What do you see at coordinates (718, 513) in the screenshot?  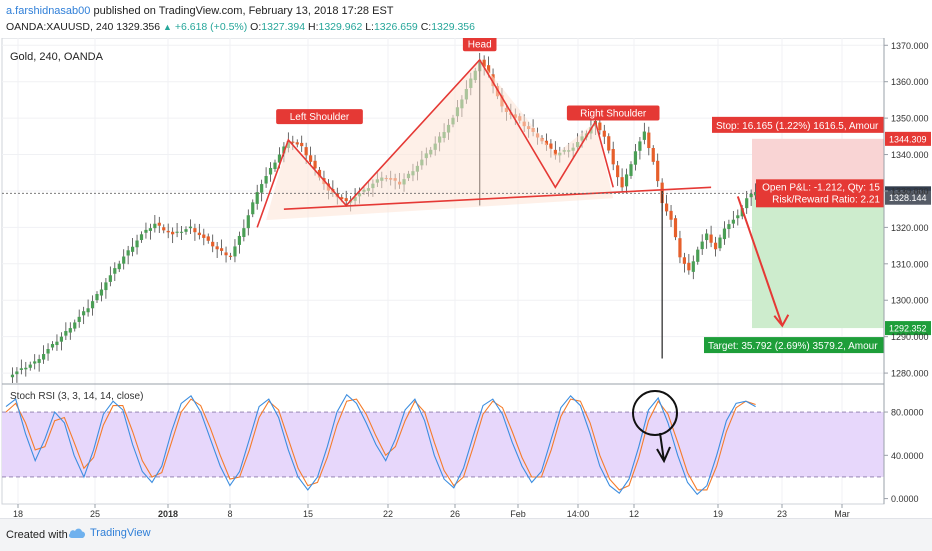 I see `x-tick-label: 19` at bounding box center [718, 513].